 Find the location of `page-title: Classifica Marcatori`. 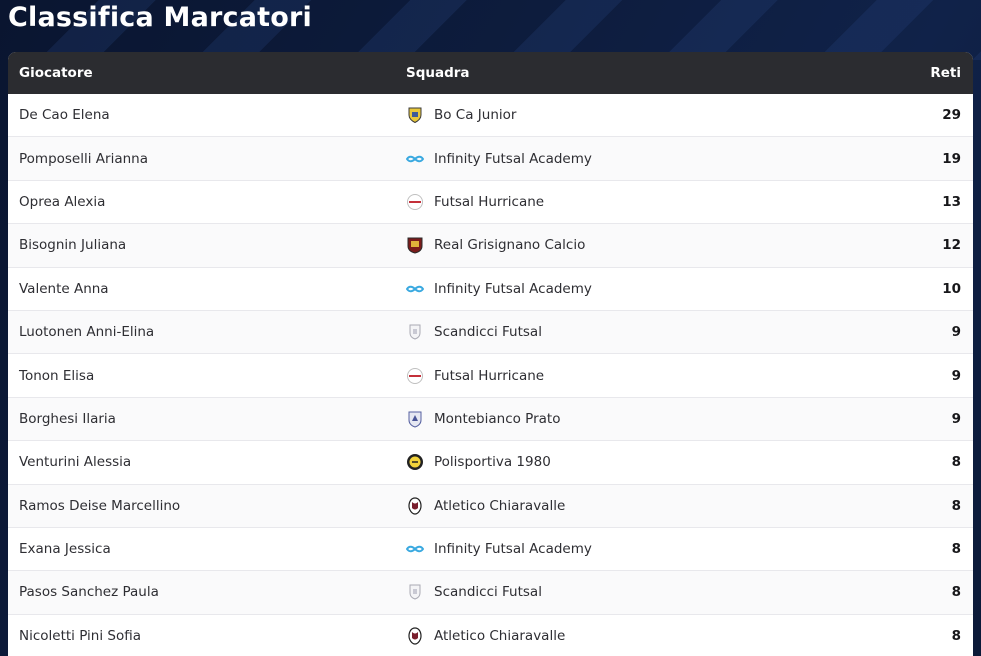

page-title: Classifica Marcatori is located at coordinates (160, 17).